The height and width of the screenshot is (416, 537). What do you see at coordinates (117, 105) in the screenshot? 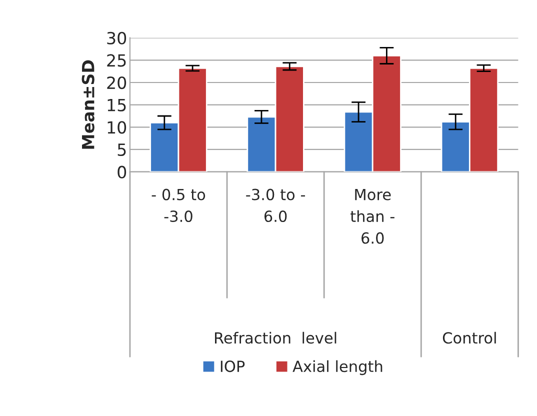
I see `y-tick-label: 15` at bounding box center [117, 105].